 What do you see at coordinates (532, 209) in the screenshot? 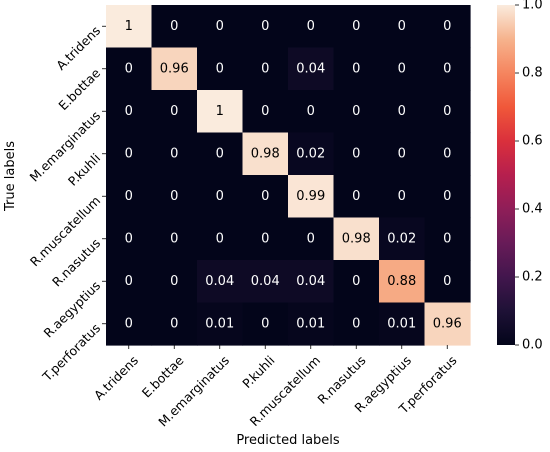
I see `colorbar-tick-label: 0.4` at bounding box center [532, 209].